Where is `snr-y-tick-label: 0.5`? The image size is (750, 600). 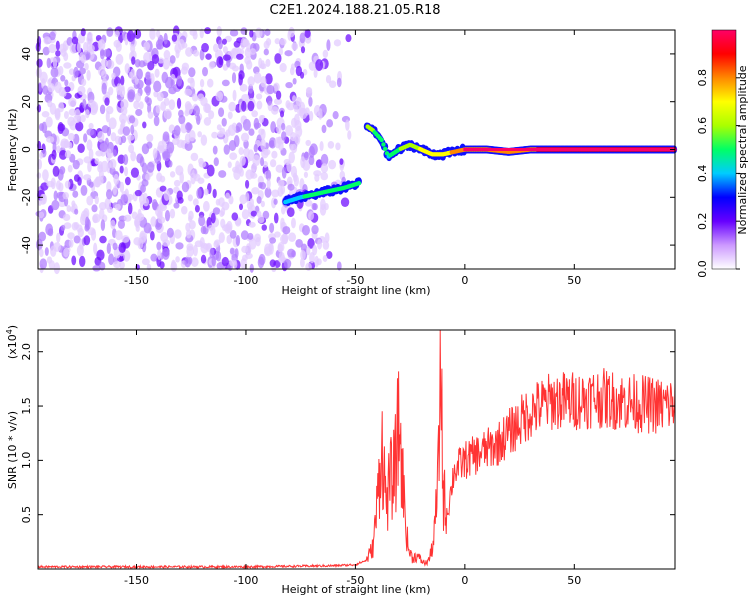
snr-y-tick-label: 0.5 is located at coordinates (26, 515).